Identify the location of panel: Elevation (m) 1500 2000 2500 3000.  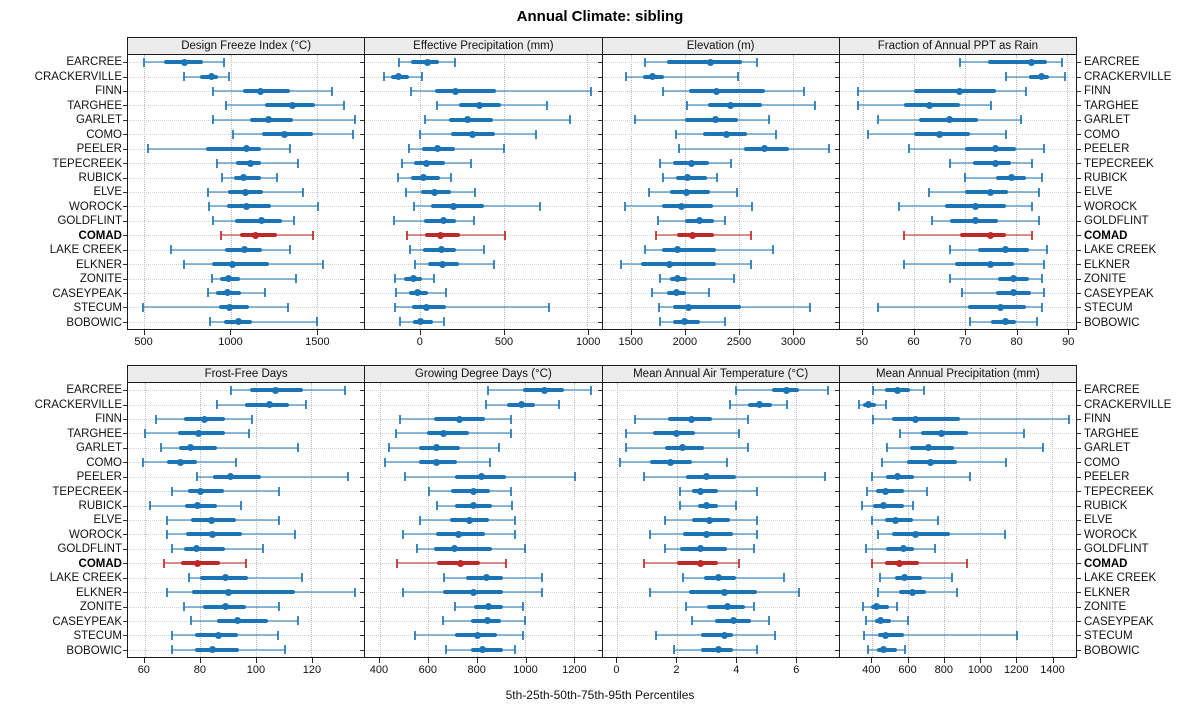
(720, 194).